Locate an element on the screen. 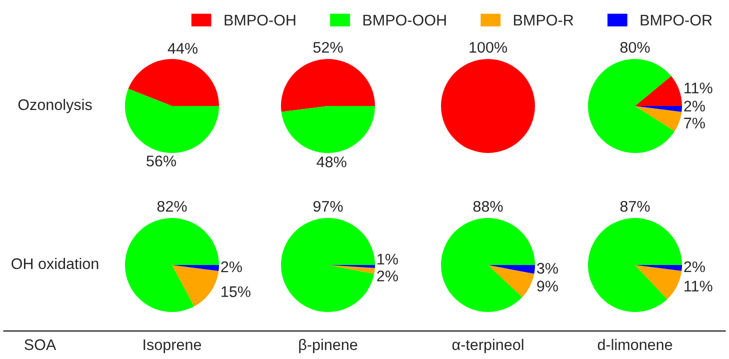 The width and height of the screenshot is (729, 359). text: OH oxidation is located at coordinates (55, 264).